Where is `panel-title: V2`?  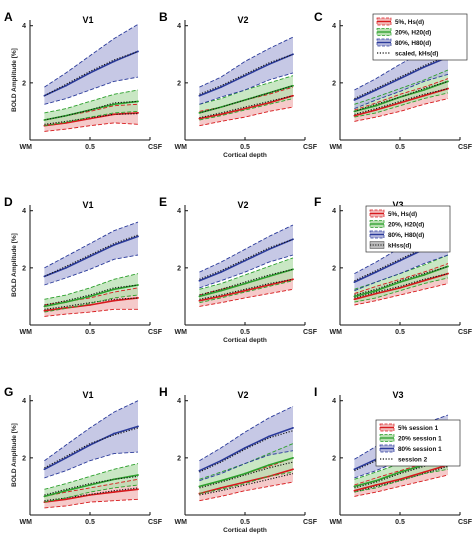
panel-title: V2 is located at coordinates (242, 395).